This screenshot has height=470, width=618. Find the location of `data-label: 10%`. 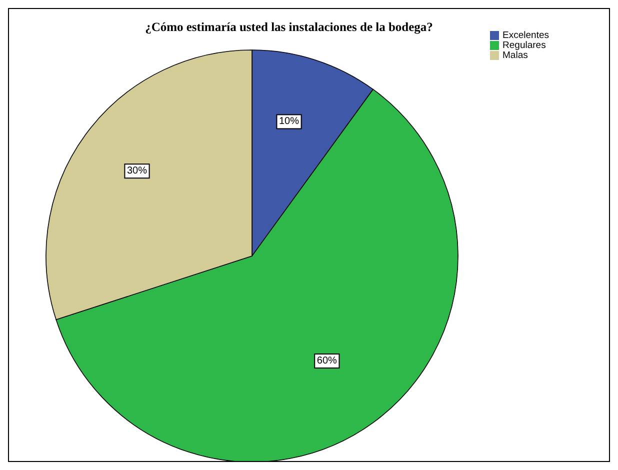

data-label: 10% is located at coordinates (289, 122).